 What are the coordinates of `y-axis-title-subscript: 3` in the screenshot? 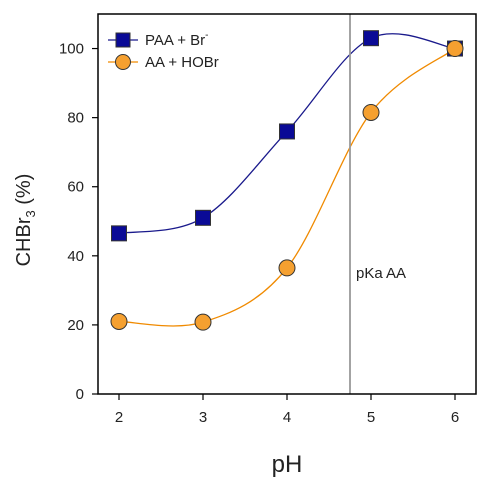 It's located at (30, 213).